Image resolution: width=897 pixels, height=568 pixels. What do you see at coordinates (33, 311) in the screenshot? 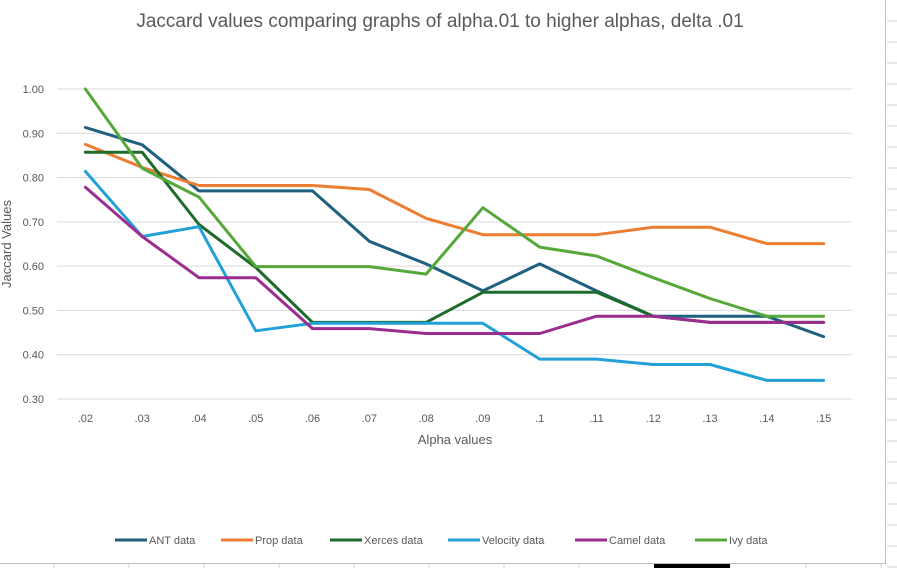
I see `y-tick-label: 0.50` at bounding box center [33, 311].